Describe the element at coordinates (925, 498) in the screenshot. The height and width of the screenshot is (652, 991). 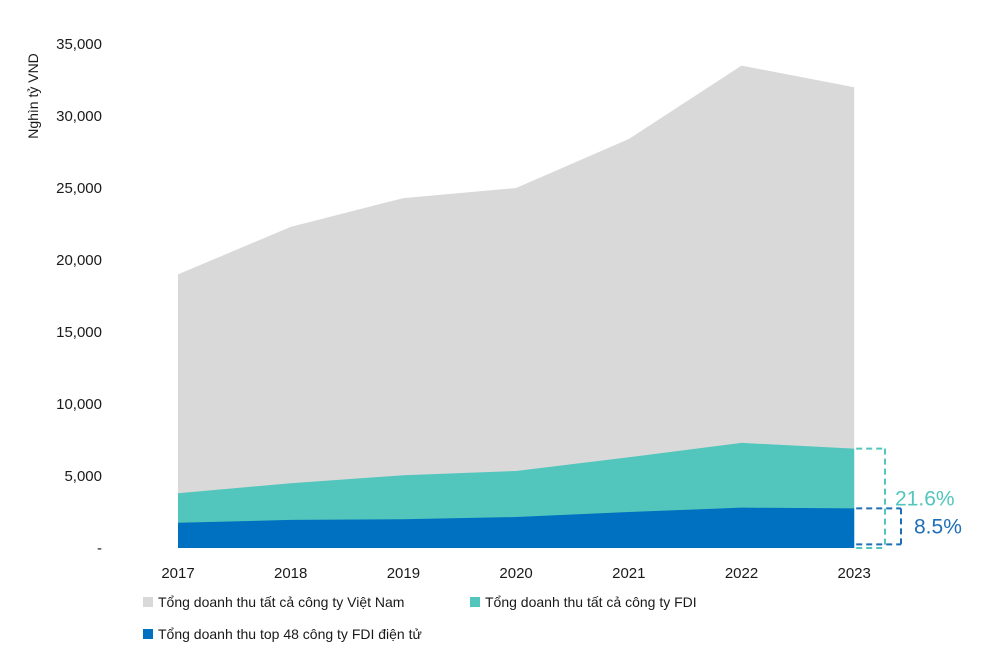
I see `annotation-label-0: 21.6%` at that location.